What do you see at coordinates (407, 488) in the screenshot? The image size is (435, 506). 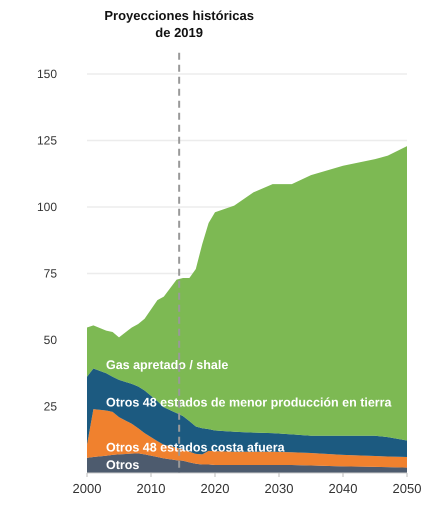 I see `x-tick-label: 2050` at bounding box center [407, 488].